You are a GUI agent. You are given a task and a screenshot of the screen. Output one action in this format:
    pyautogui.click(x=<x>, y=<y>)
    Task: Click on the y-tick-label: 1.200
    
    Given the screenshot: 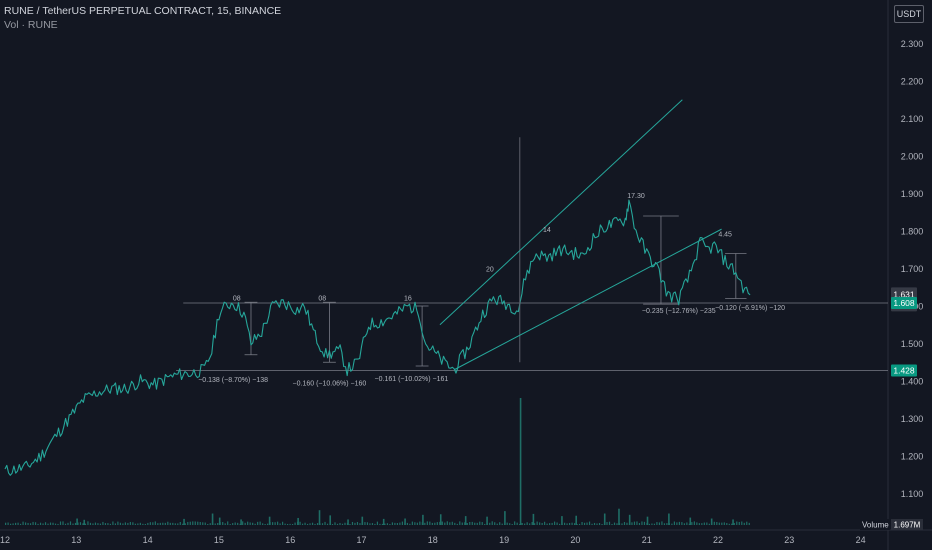 What is the action you would take?
    pyautogui.click(x=912, y=457)
    